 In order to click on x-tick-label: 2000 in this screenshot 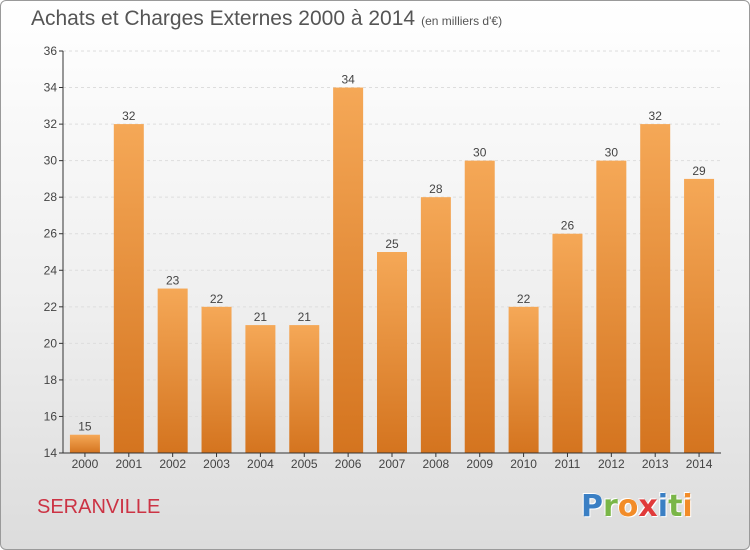, I will do `click(85, 464)`.